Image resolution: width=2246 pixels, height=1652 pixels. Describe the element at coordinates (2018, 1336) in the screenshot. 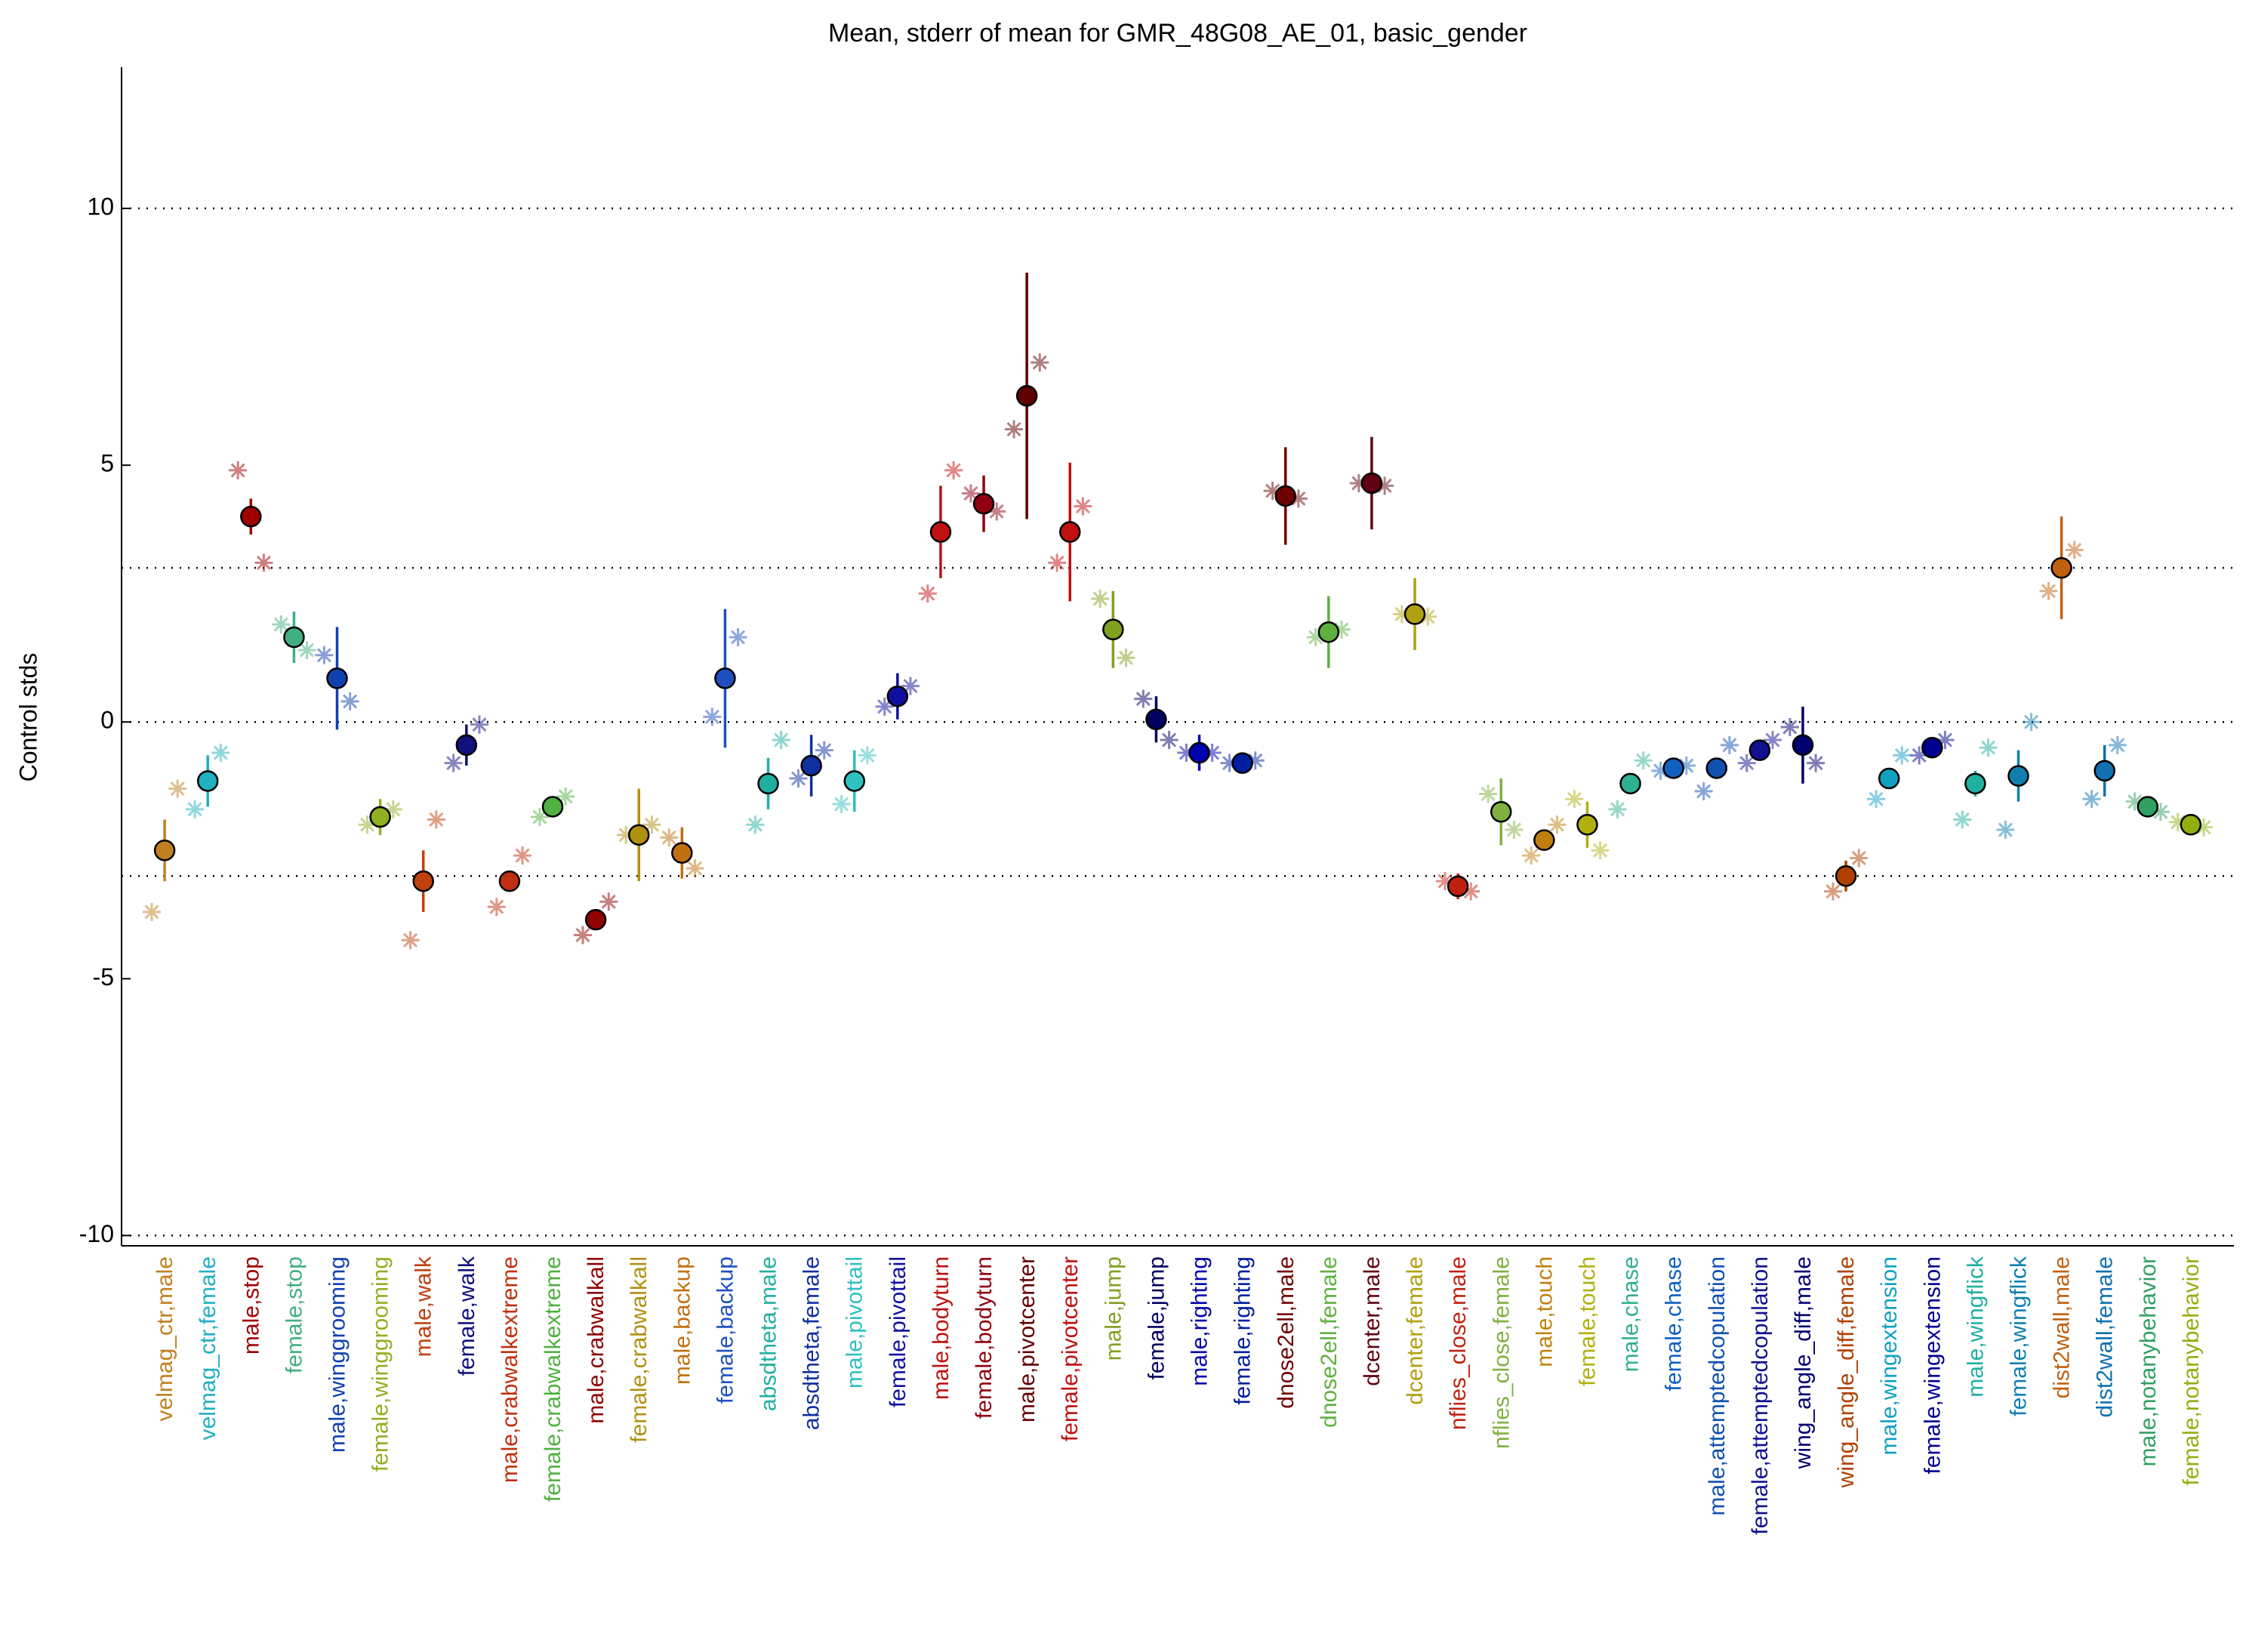

I see `x-tick-label: female,wingflick` at that location.